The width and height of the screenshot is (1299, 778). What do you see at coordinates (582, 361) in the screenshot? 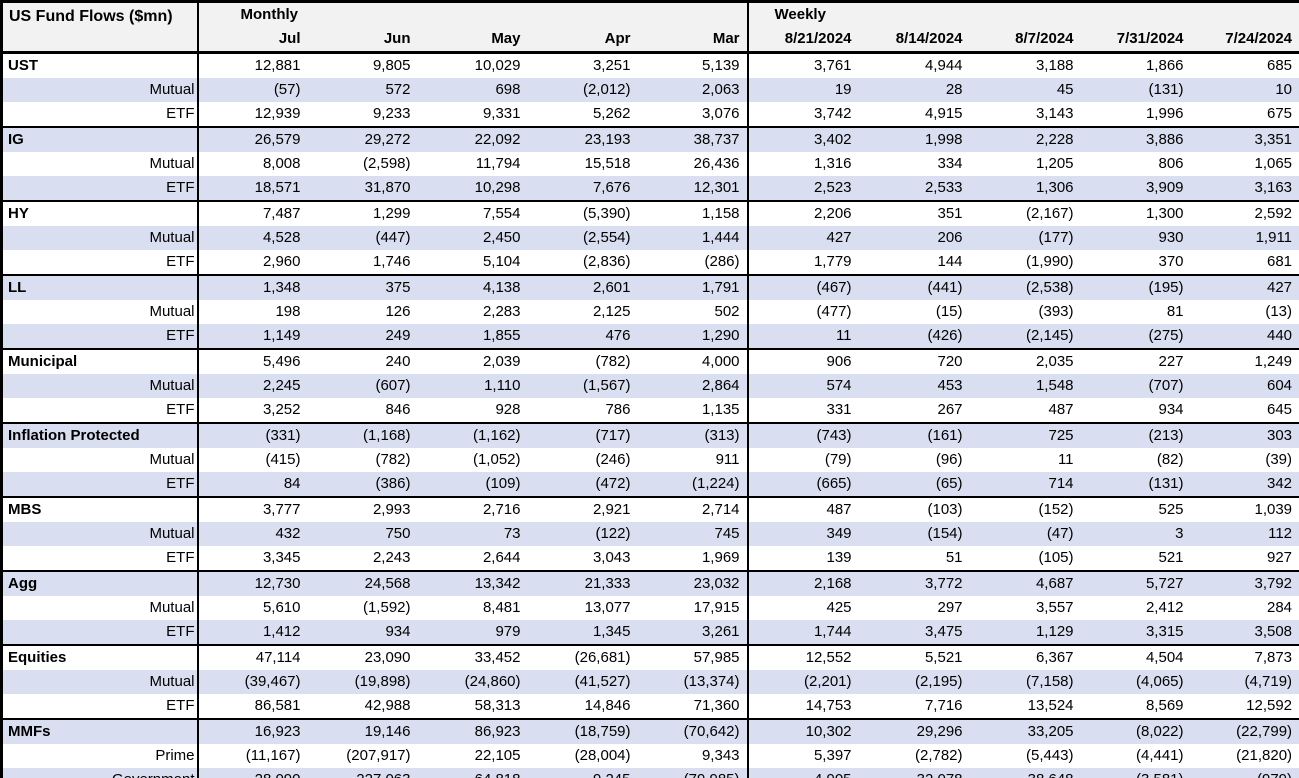
I see `cell: (782)` at bounding box center [582, 361].